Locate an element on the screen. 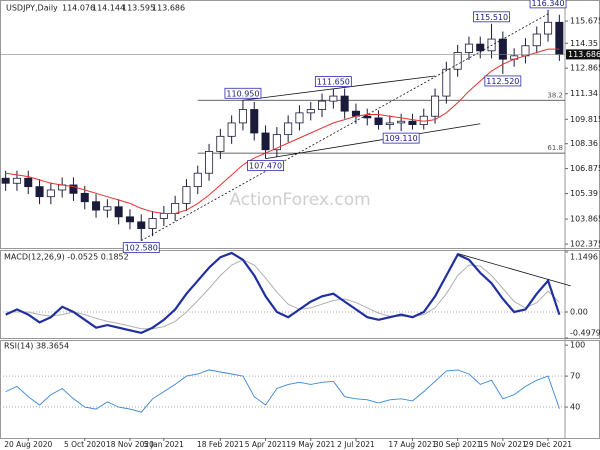 This screenshot has height=450, width=600. annotation-label: 110.950 is located at coordinates (242, 93).